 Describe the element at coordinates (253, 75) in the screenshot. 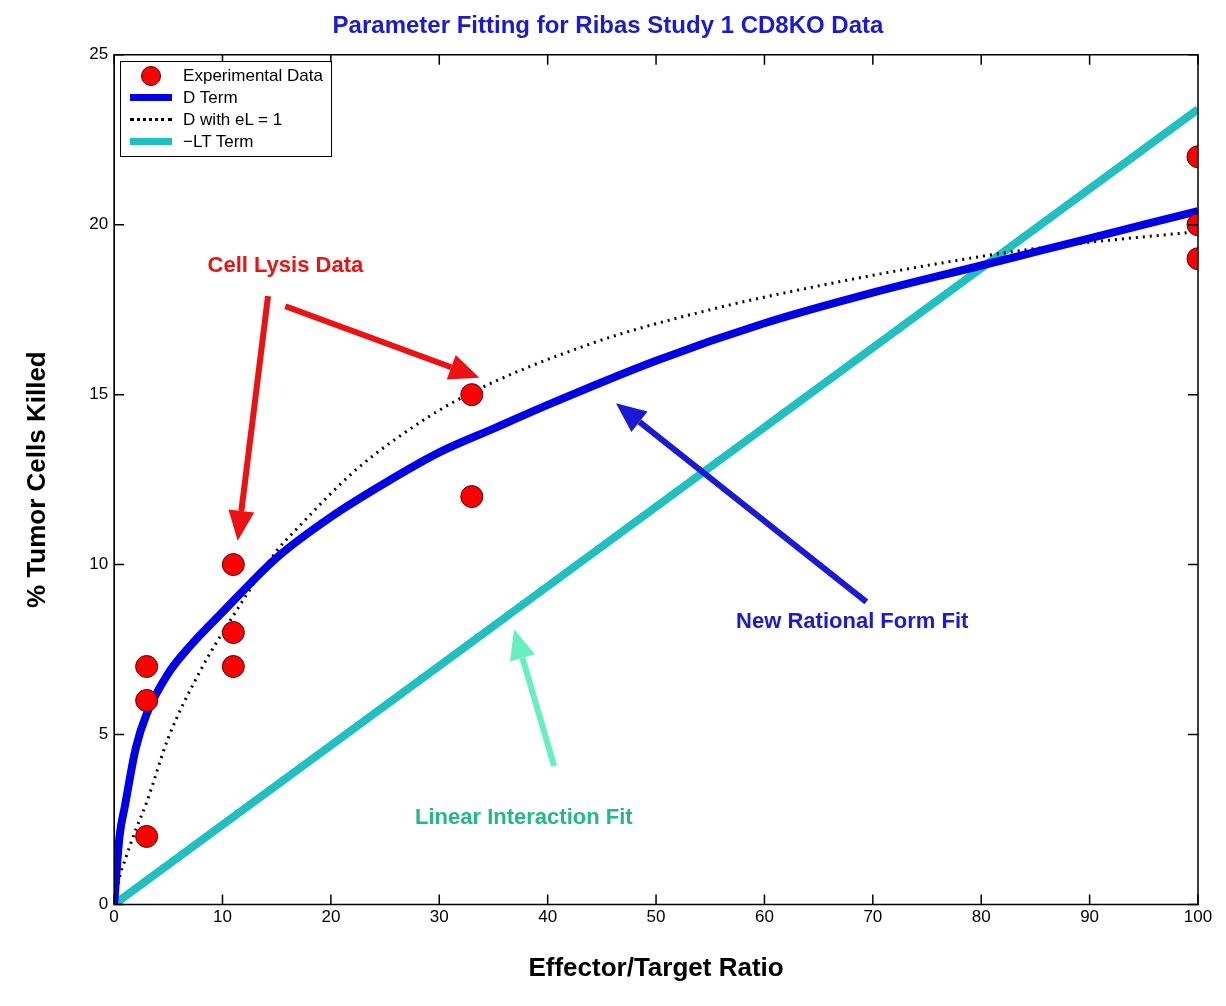

I see `legend-label: Experimental Data` at that location.